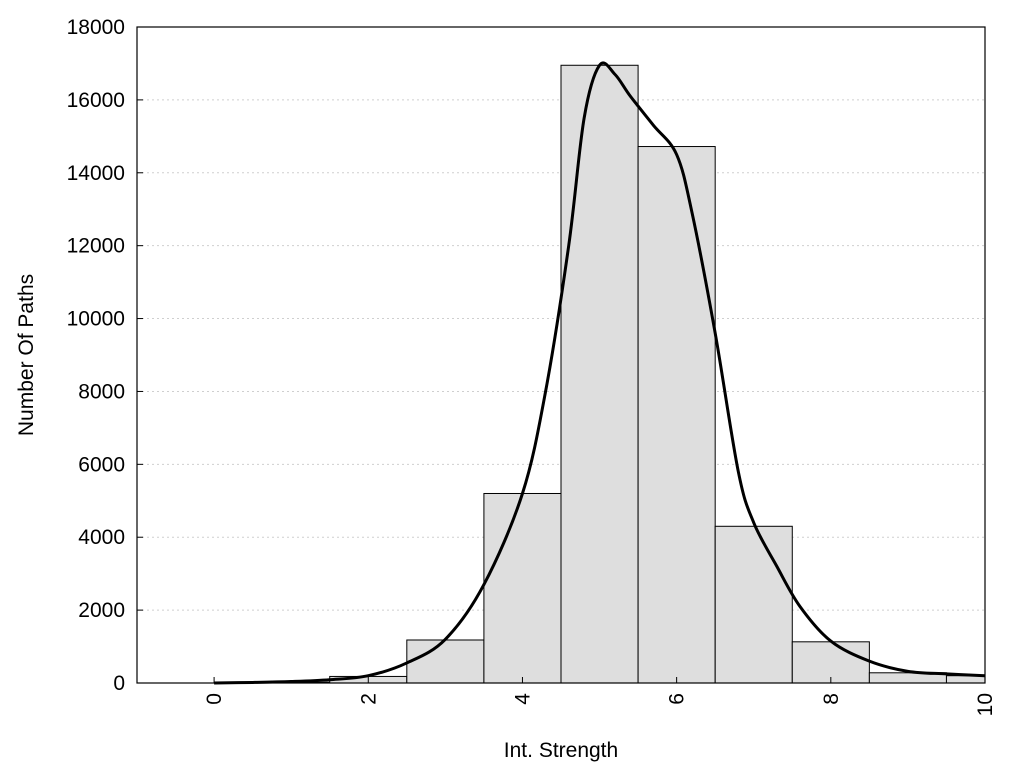  What do you see at coordinates (101, 610) in the screenshot?
I see `y-tick-label: 2000` at bounding box center [101, 610].